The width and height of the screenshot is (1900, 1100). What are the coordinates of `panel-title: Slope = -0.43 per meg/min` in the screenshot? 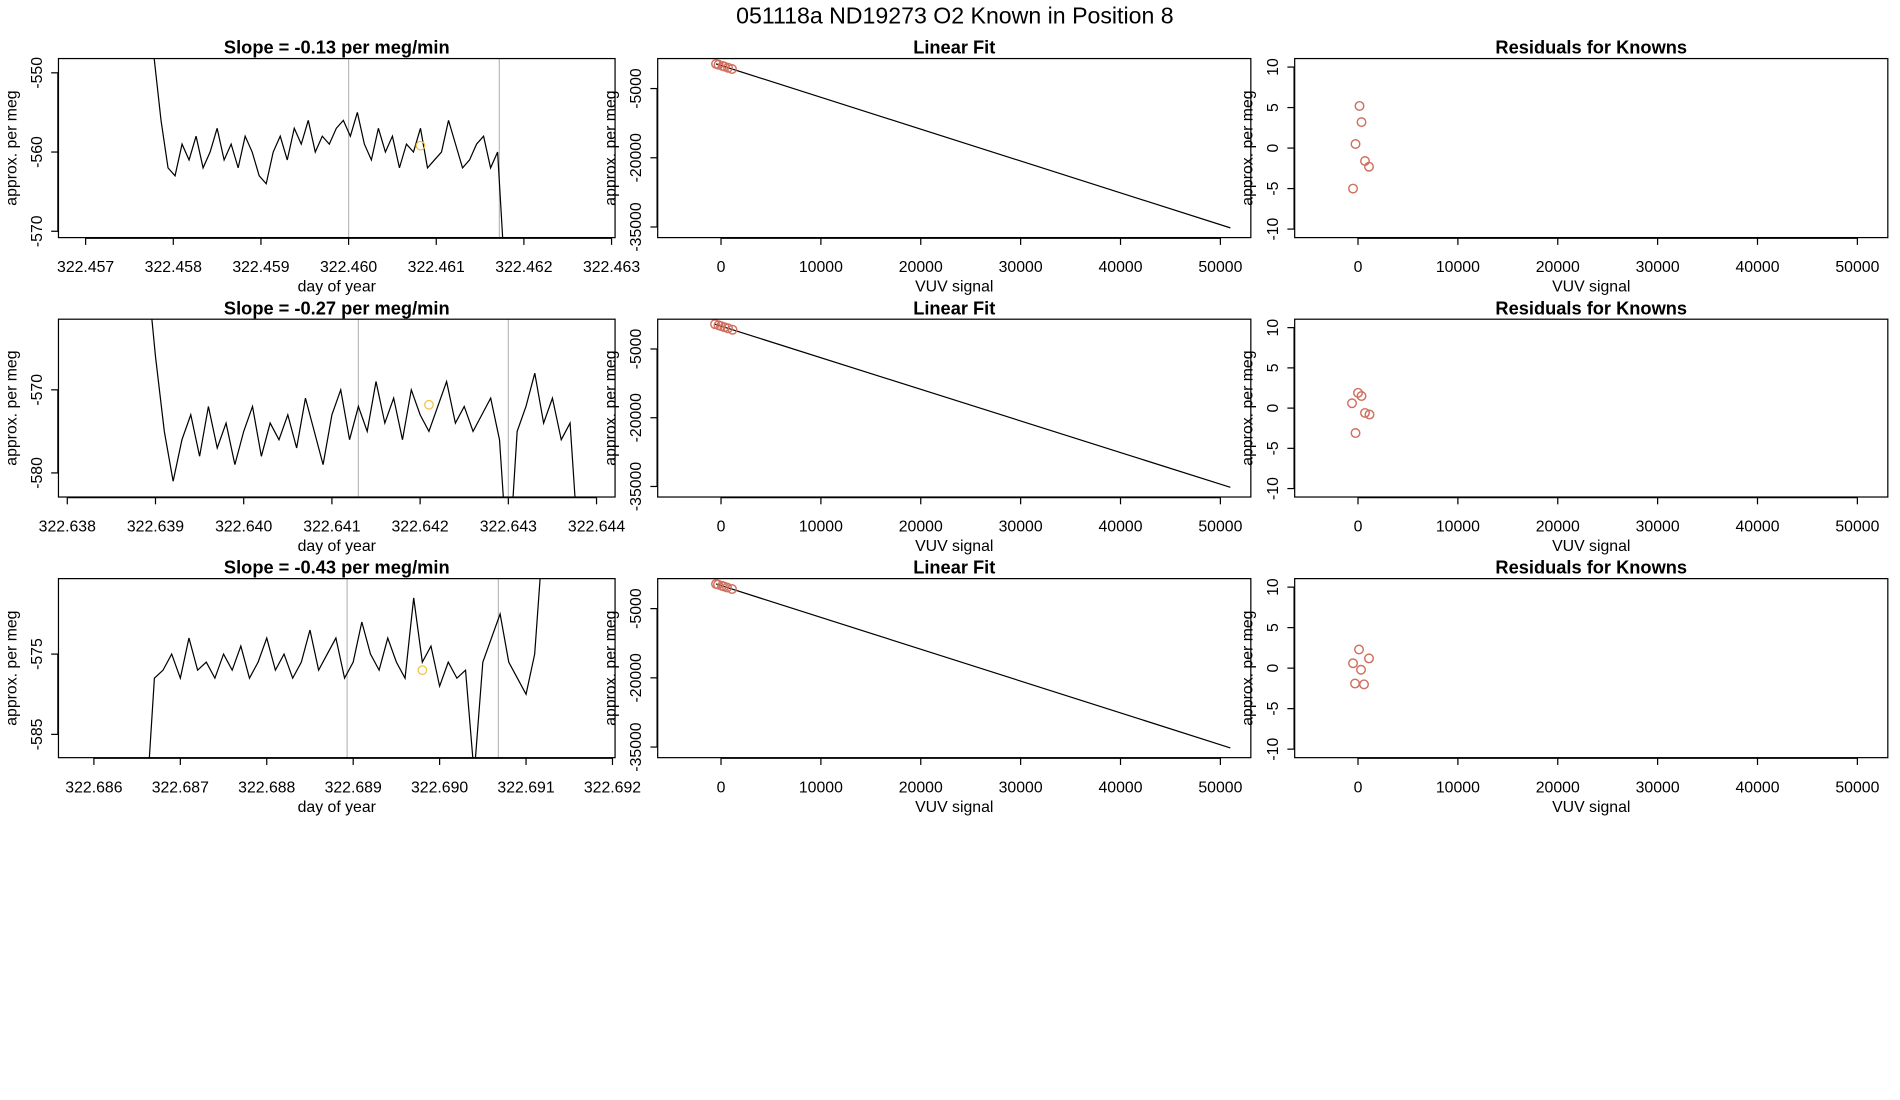 It's located at (337, 567).